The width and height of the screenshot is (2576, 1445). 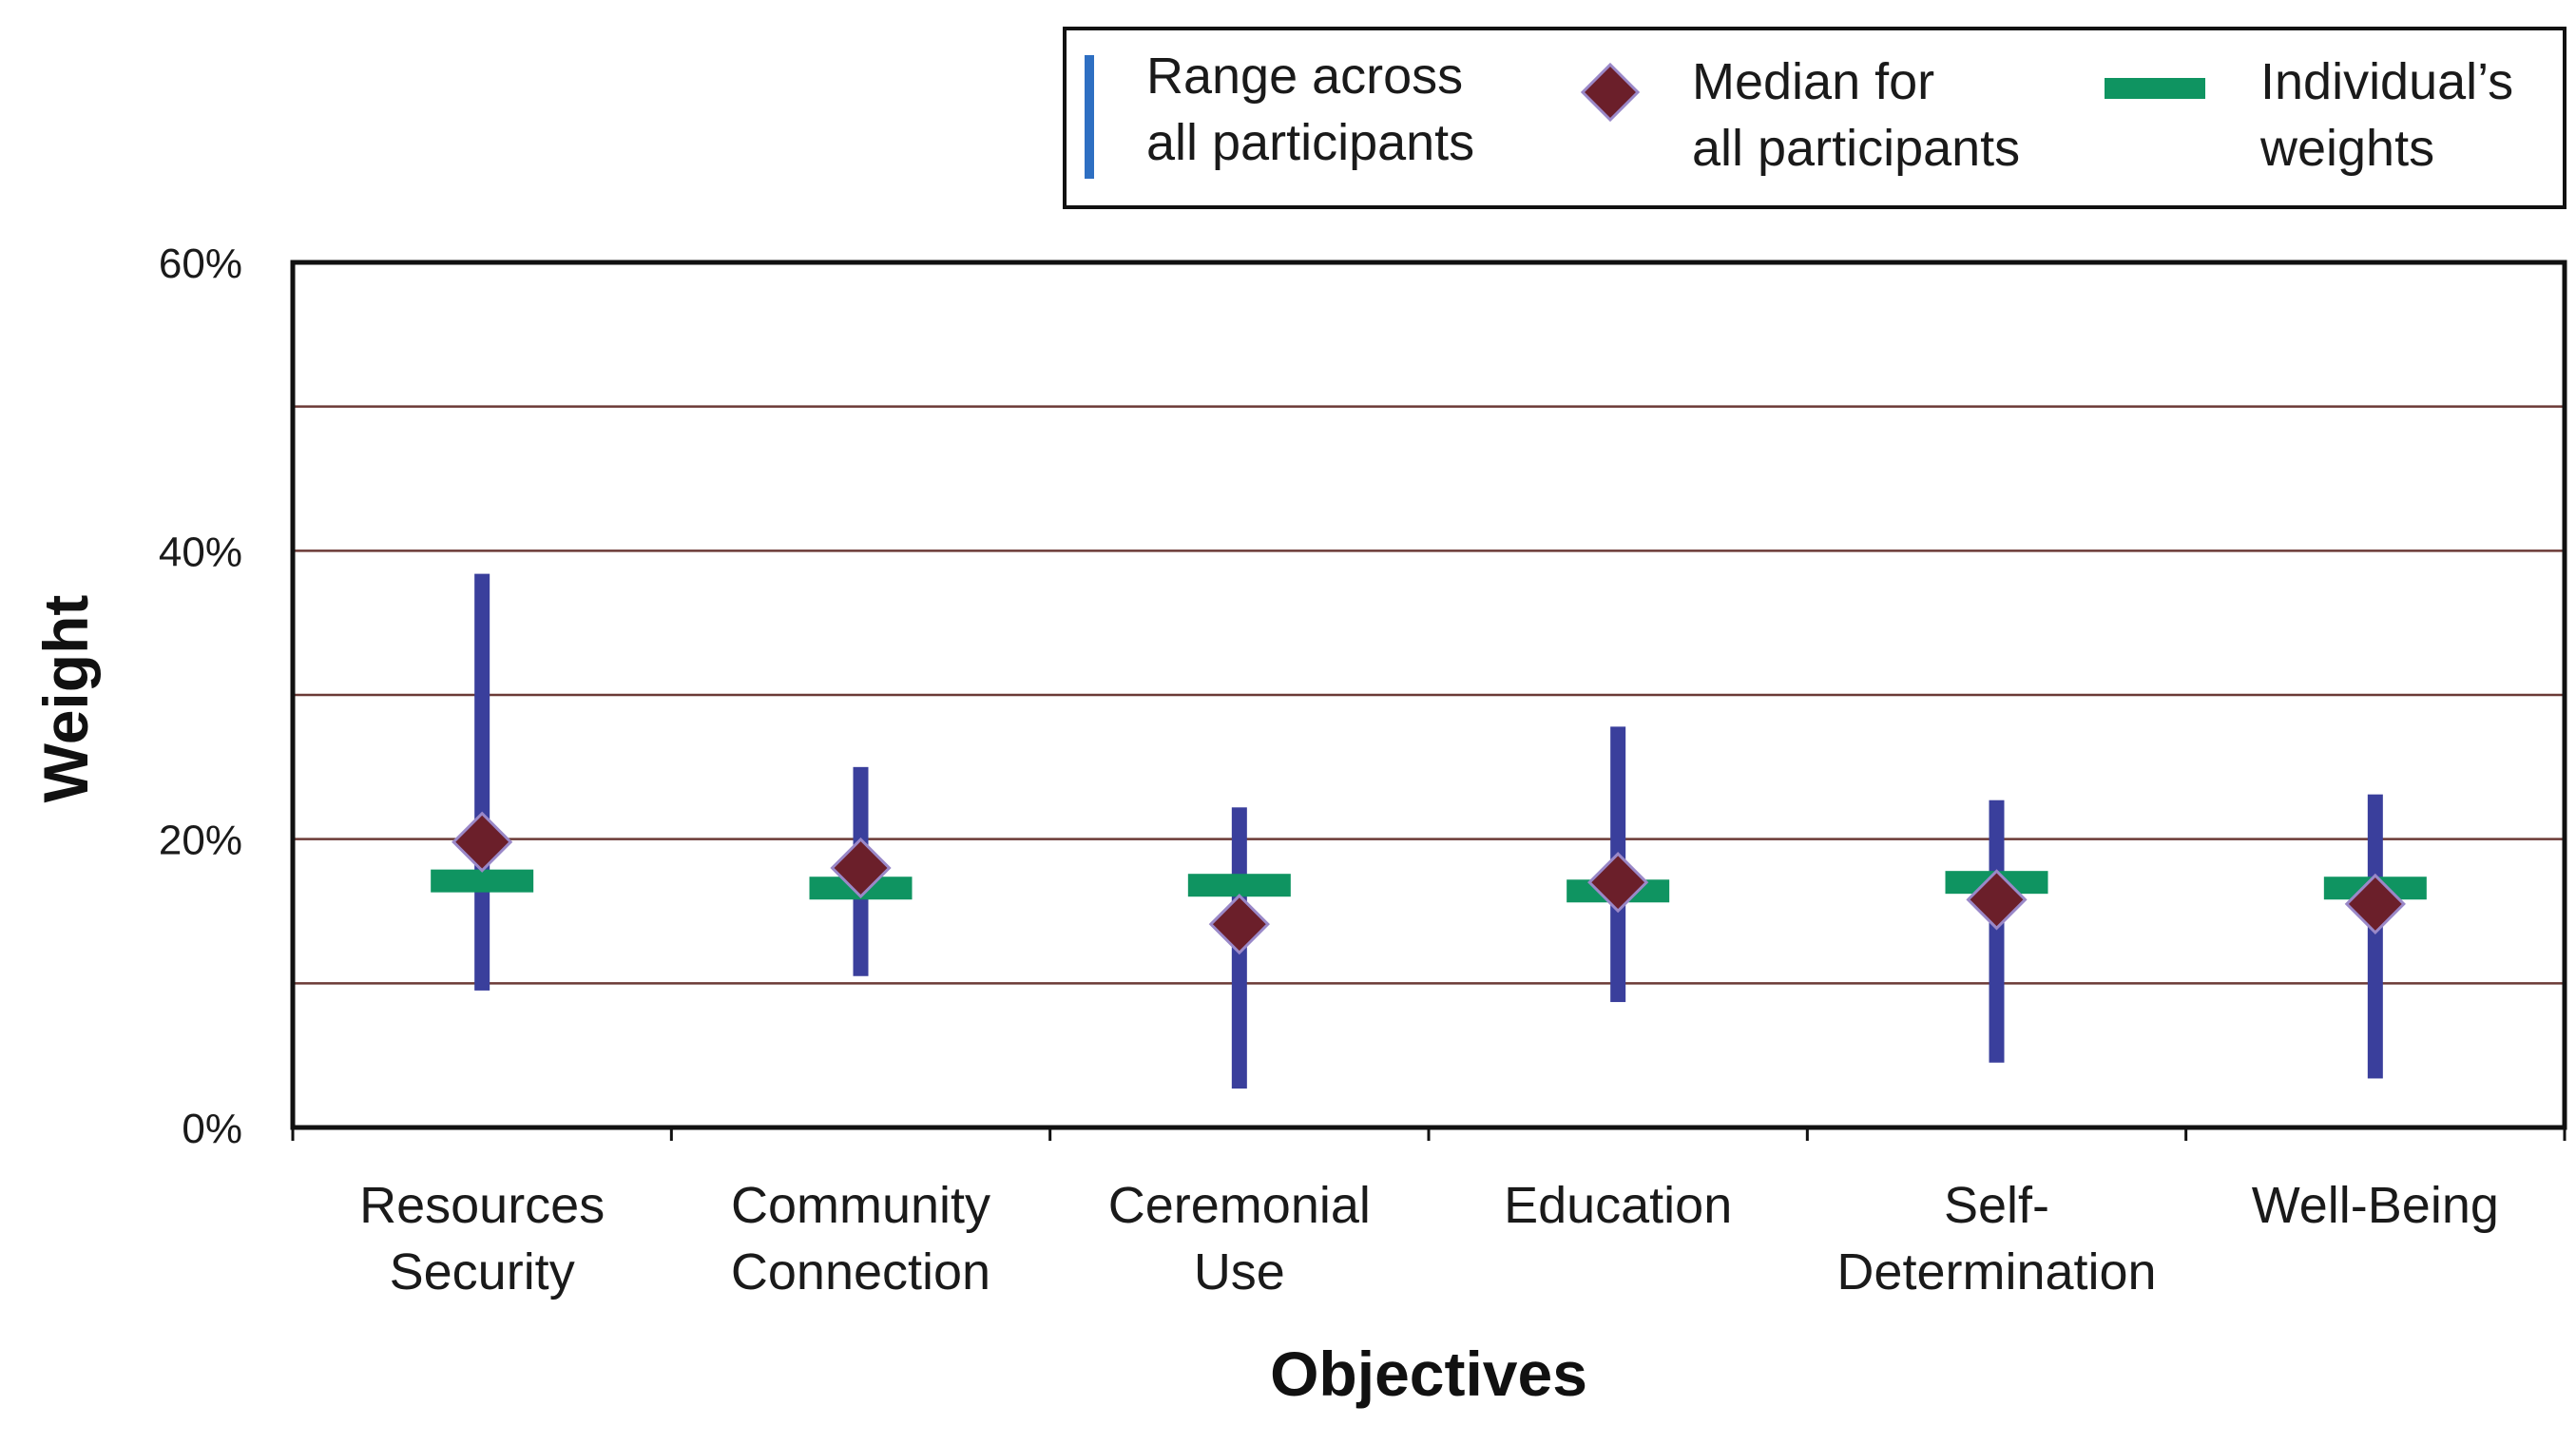 What do you see at coordinates (1996, 1205) in the screenshot?
I see `x-category-label-line: Self-` at bounding box center [1996, 1205].